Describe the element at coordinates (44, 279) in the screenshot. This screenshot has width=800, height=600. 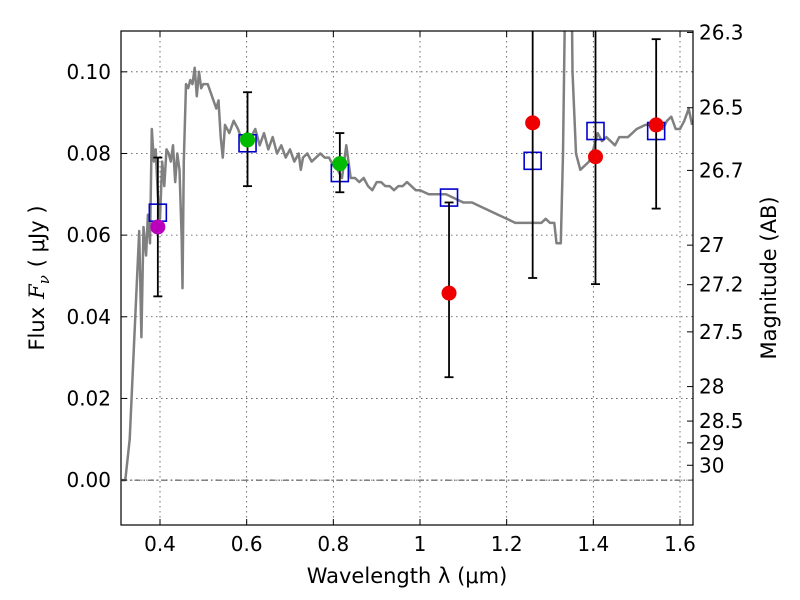
I see `y-axis-label-subscript: ν` at that location.